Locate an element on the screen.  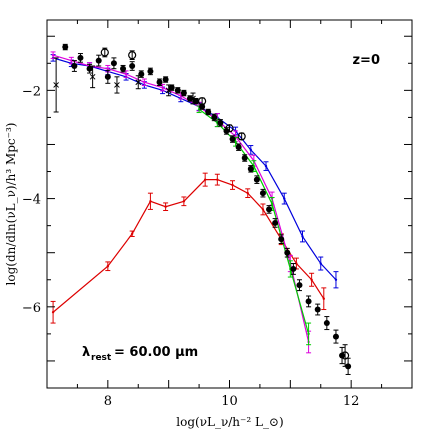
x-tick-label: 10 is located at coordinates (229, 401).